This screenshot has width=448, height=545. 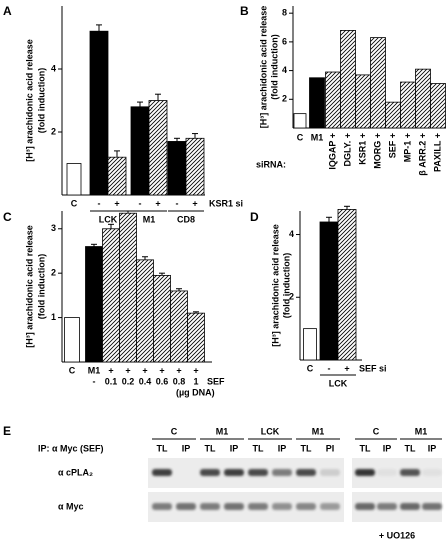 I want to click on panel-label: C, so click(x=7, y=217).